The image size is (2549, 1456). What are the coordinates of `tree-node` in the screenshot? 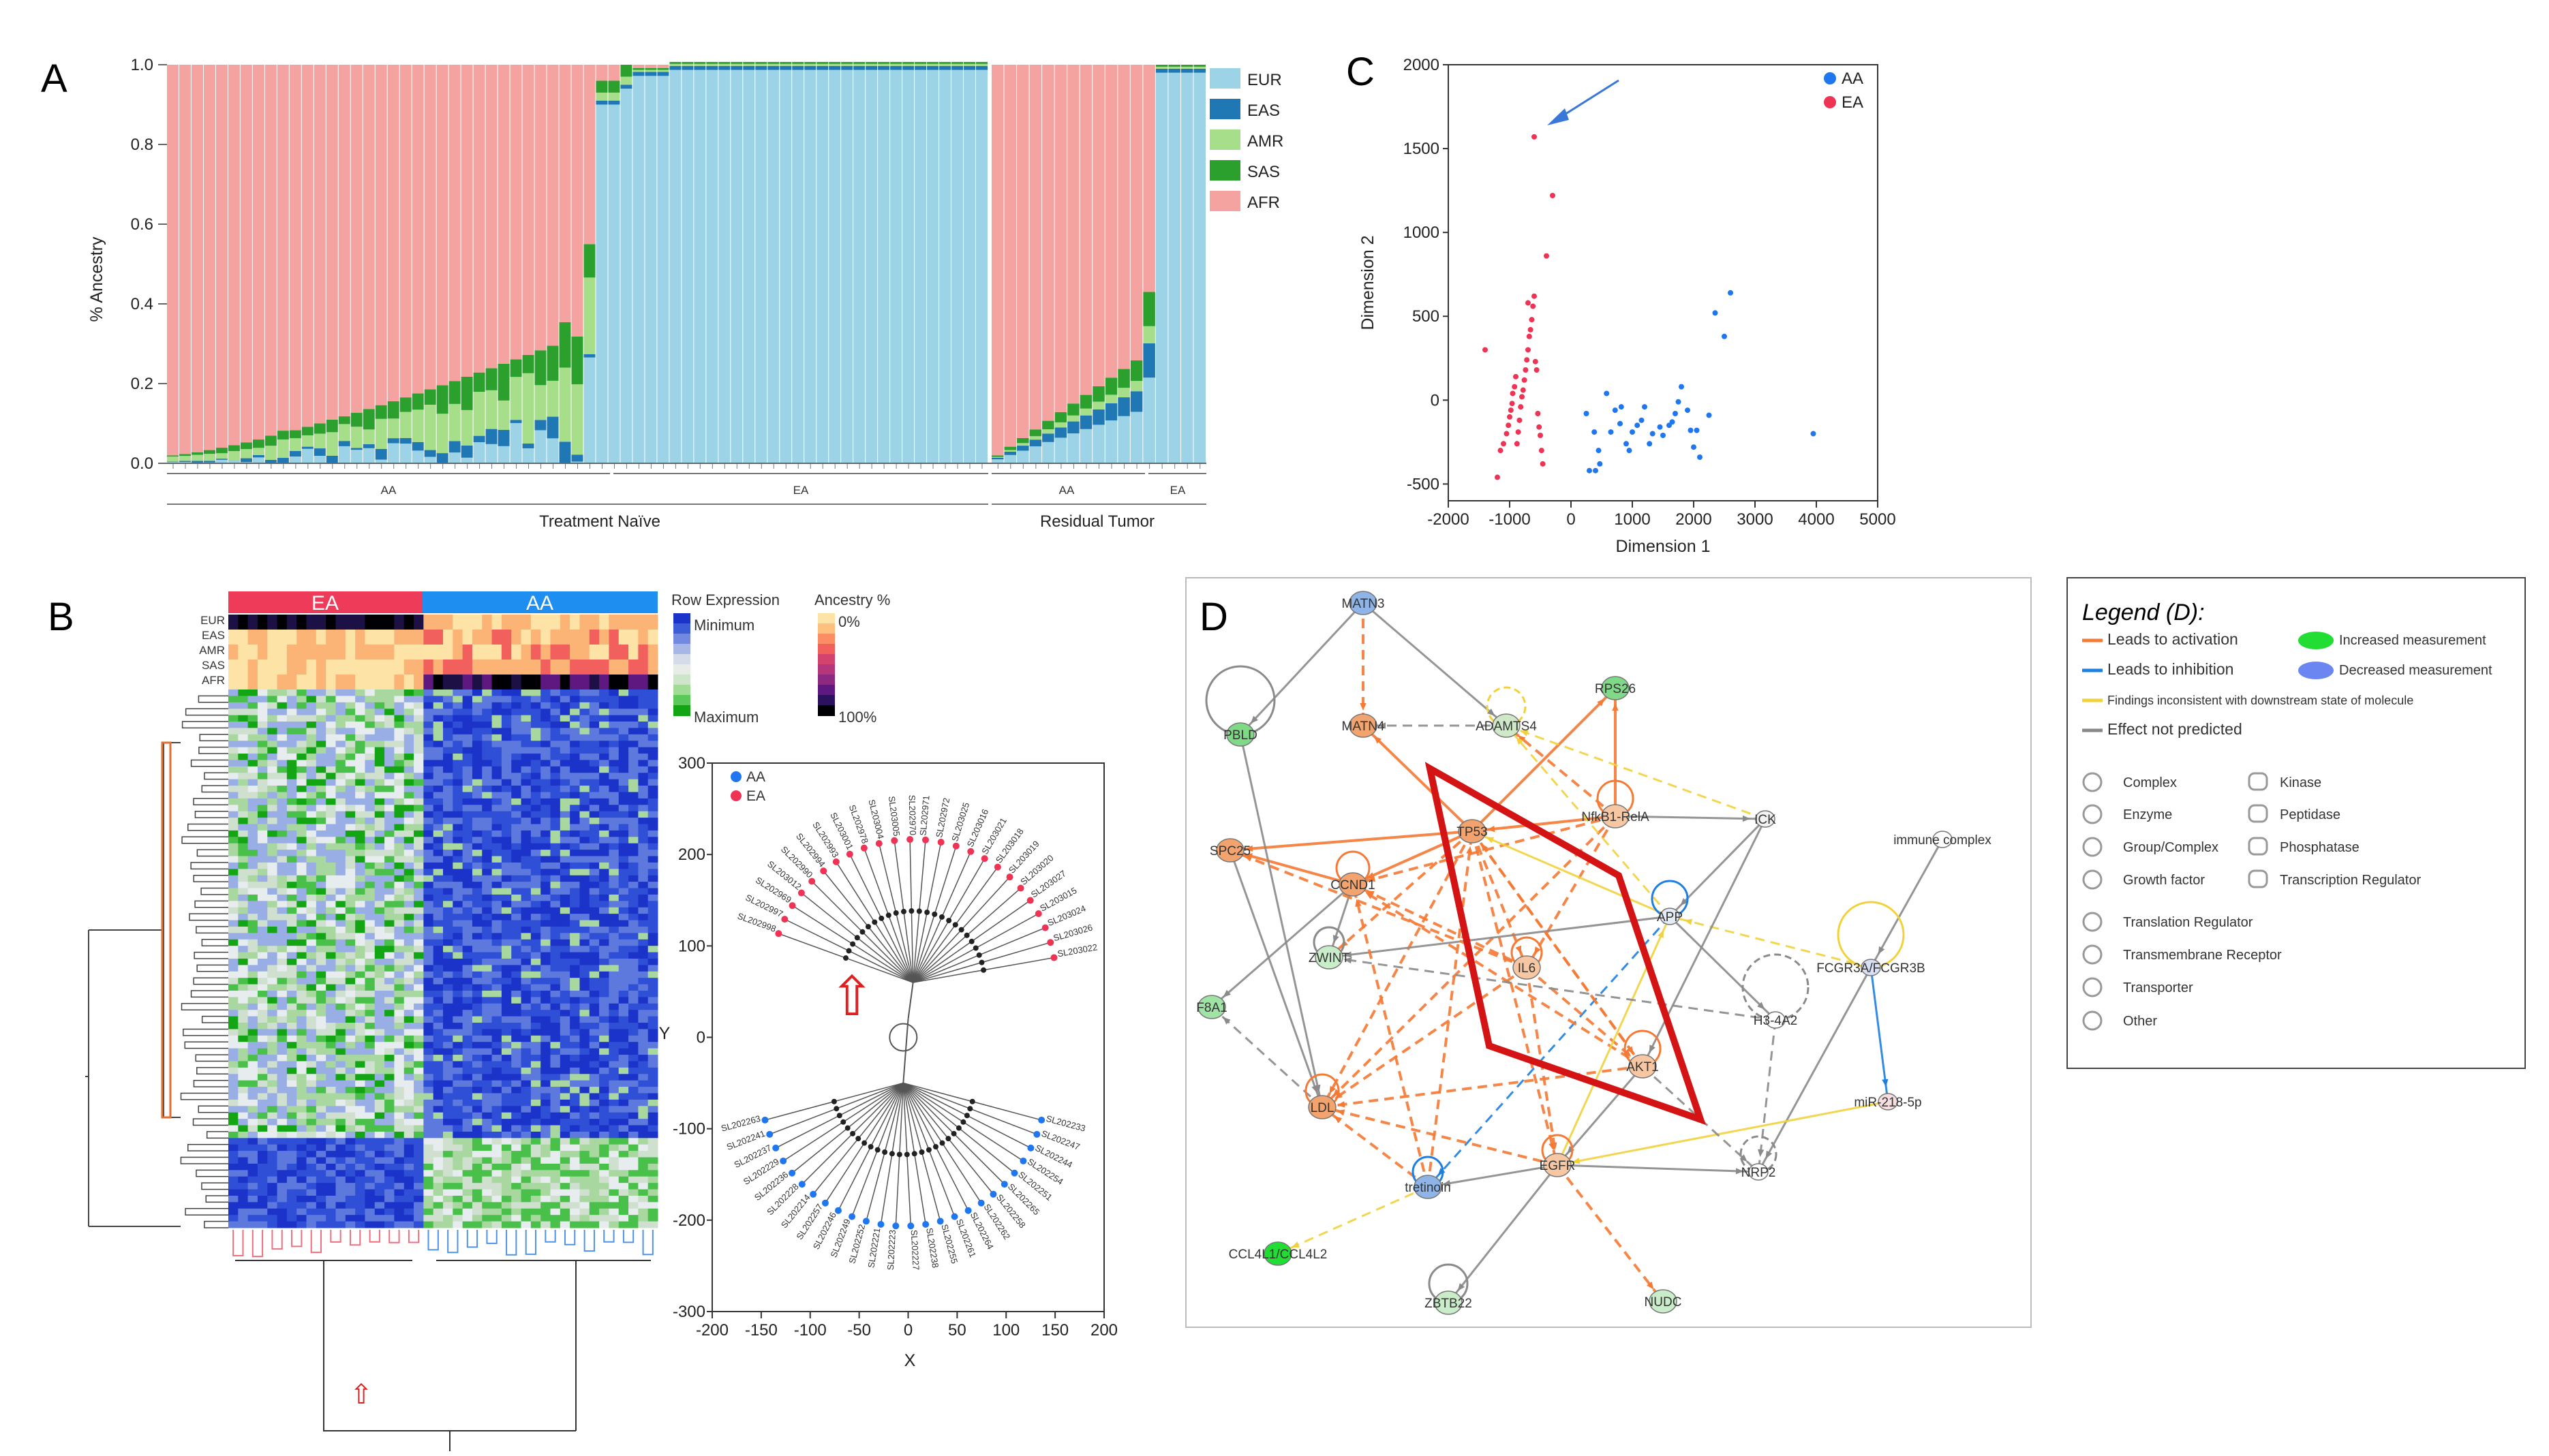 It's located at (914, 1154).